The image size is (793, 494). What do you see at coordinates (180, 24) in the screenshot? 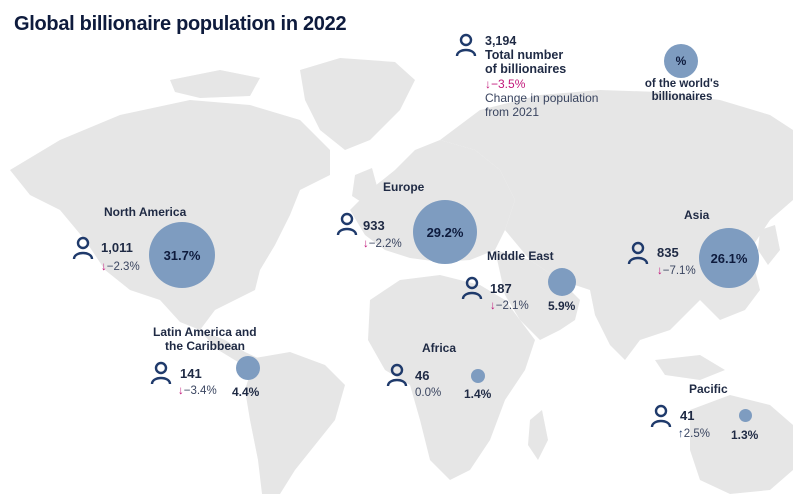
I see `page-title: Global billionaire population in 2022` at bounding box center [180, 24].